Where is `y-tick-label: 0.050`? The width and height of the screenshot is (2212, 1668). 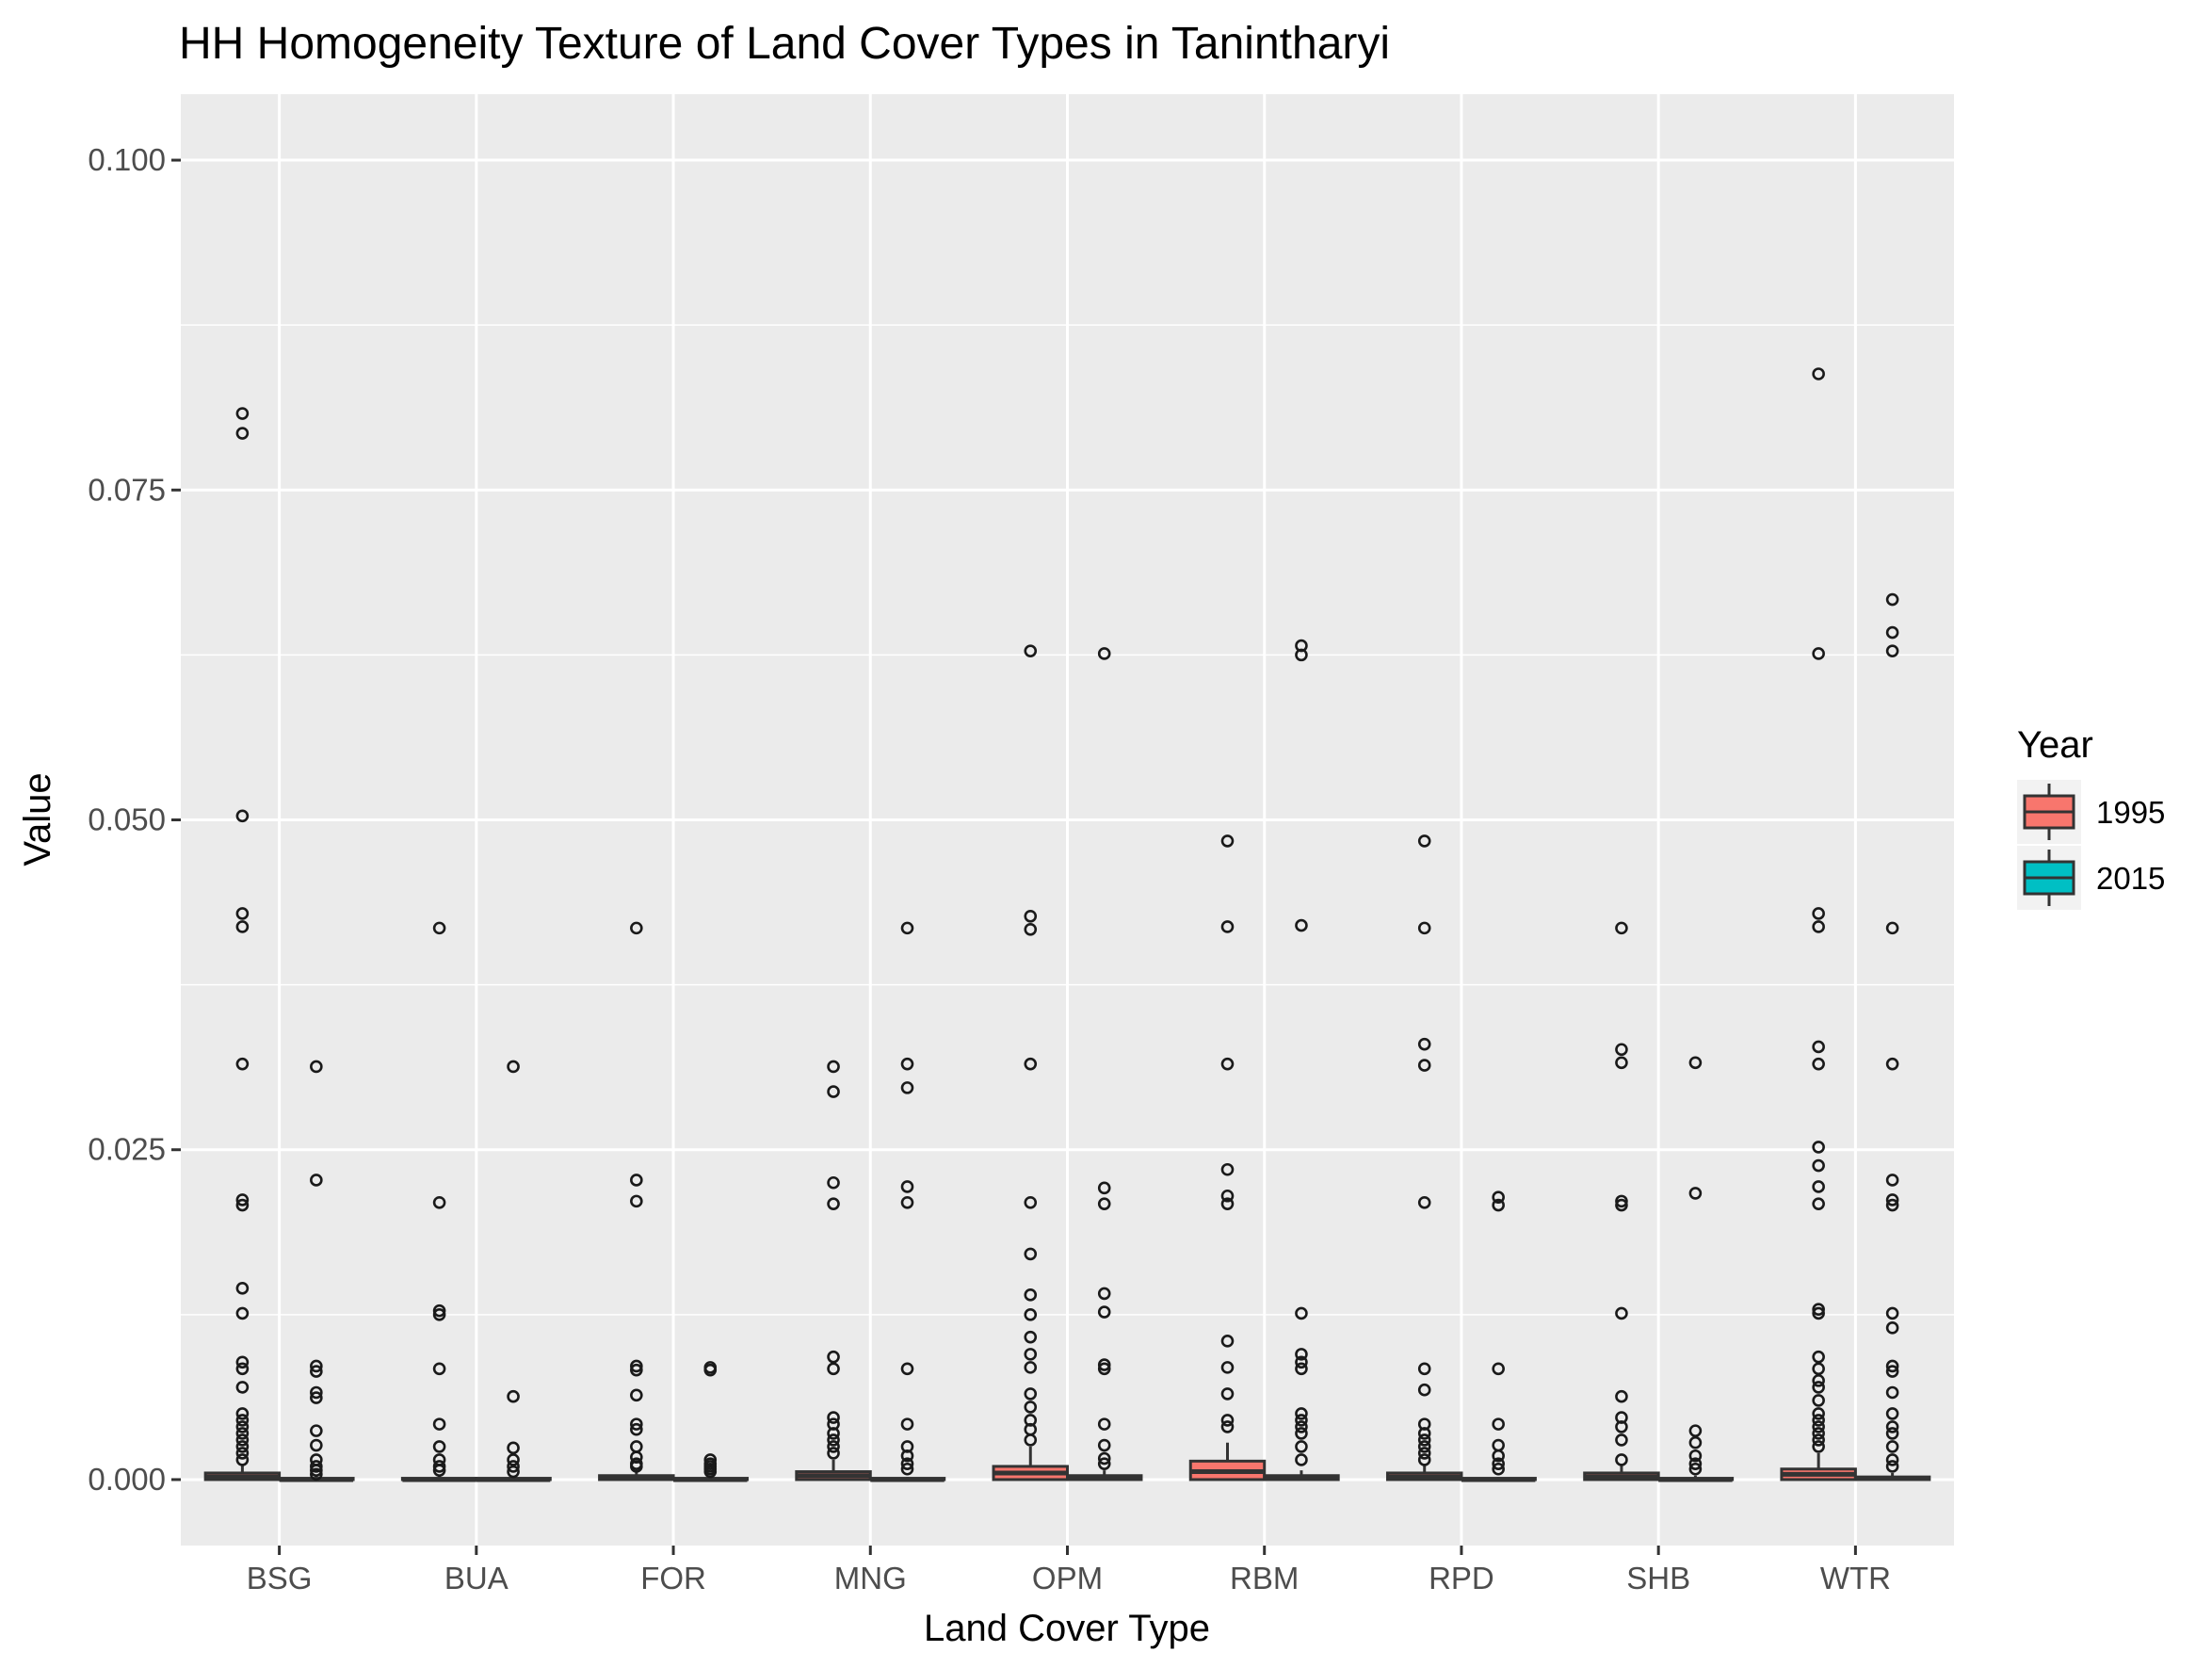 y-tick-label: 0.050 is located at coordinates (127, 820).